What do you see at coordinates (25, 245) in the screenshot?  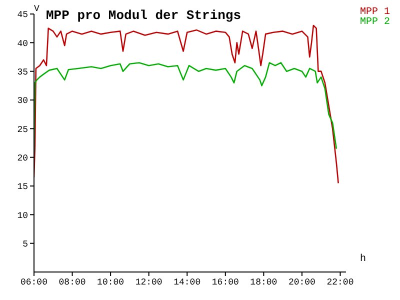 I see `y-tick-label: 5` at bounding box center [25, 245].